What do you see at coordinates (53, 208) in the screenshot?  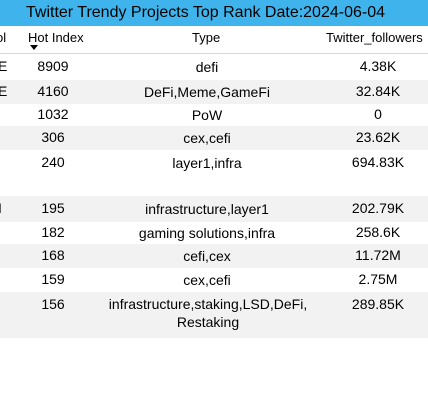 I see `cell-hot-index: 195` at bounding box center [53, 208].